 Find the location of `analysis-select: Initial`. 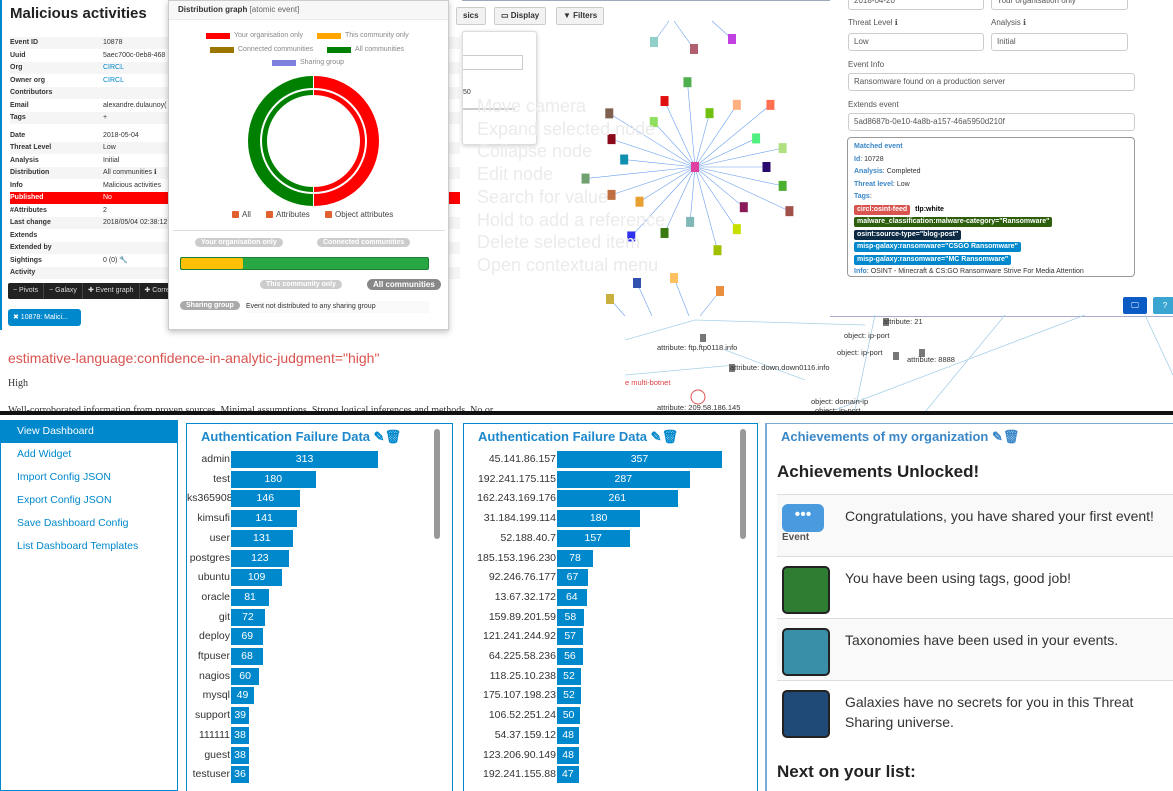

analysis-select: Initial is located at coordinates (1059, 42).